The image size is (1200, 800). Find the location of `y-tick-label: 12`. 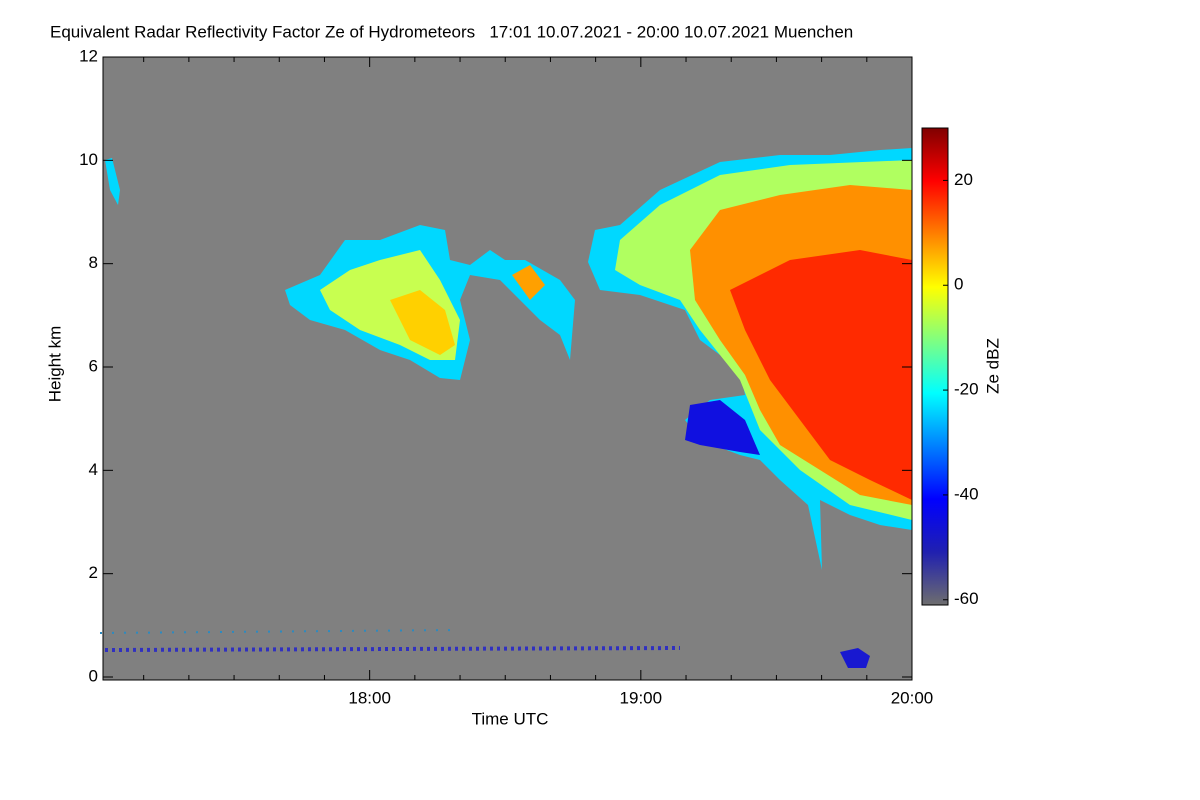

y-tick-label: 12 is located at coordinates (88, 55).